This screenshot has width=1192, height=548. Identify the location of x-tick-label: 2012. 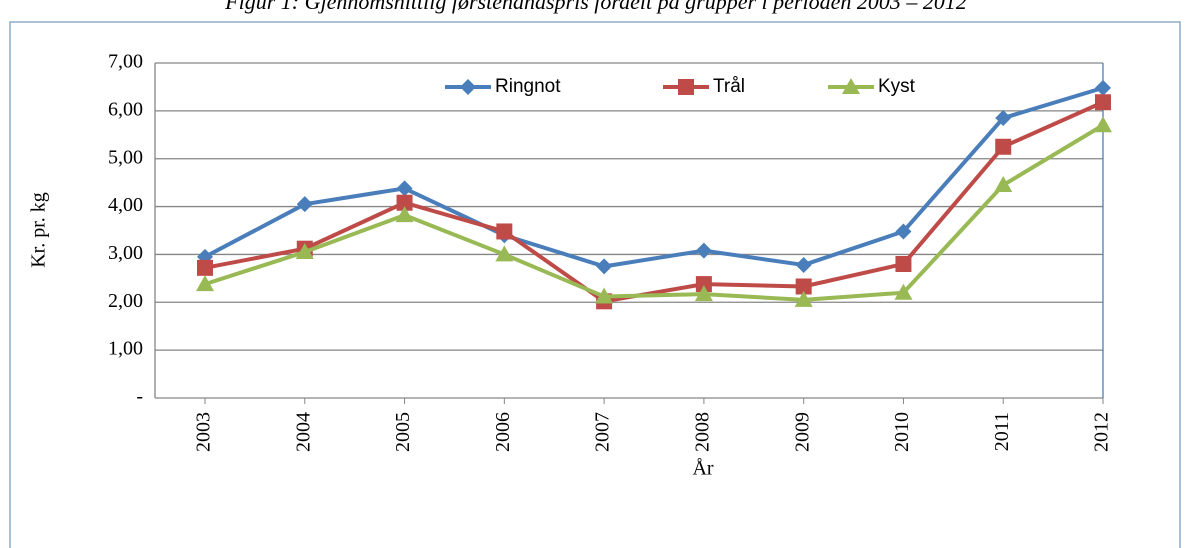
(1102, 432).